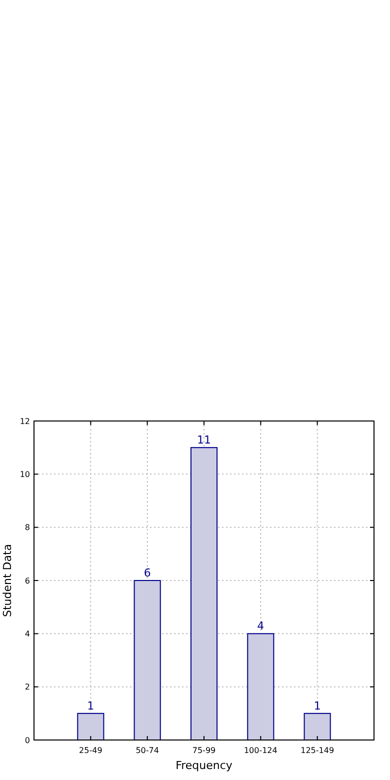 The height and width of the screenshot is (780, 390). I want to click on y-tick-label: 8, so click(27, 527).